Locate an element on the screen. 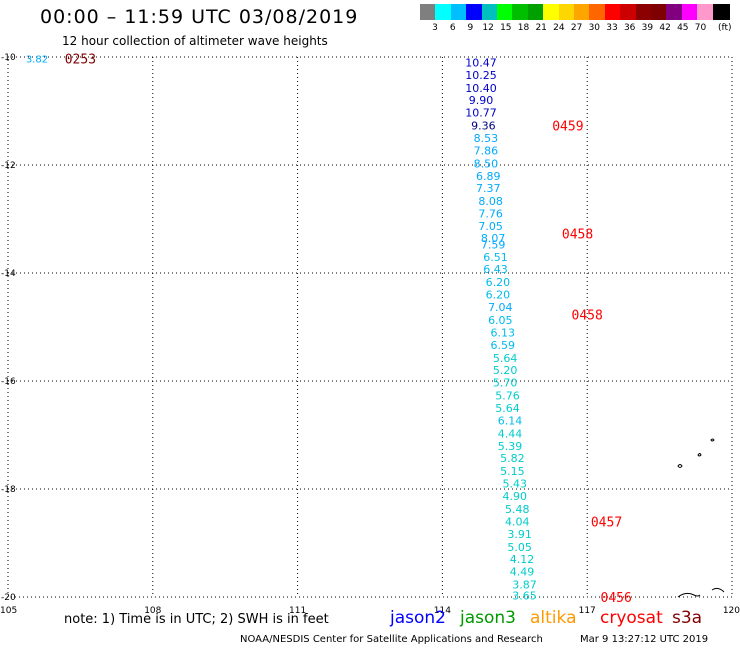 The image size is (740, 650). wave-height-value: 8.07 is located at coordinates (493, 238).